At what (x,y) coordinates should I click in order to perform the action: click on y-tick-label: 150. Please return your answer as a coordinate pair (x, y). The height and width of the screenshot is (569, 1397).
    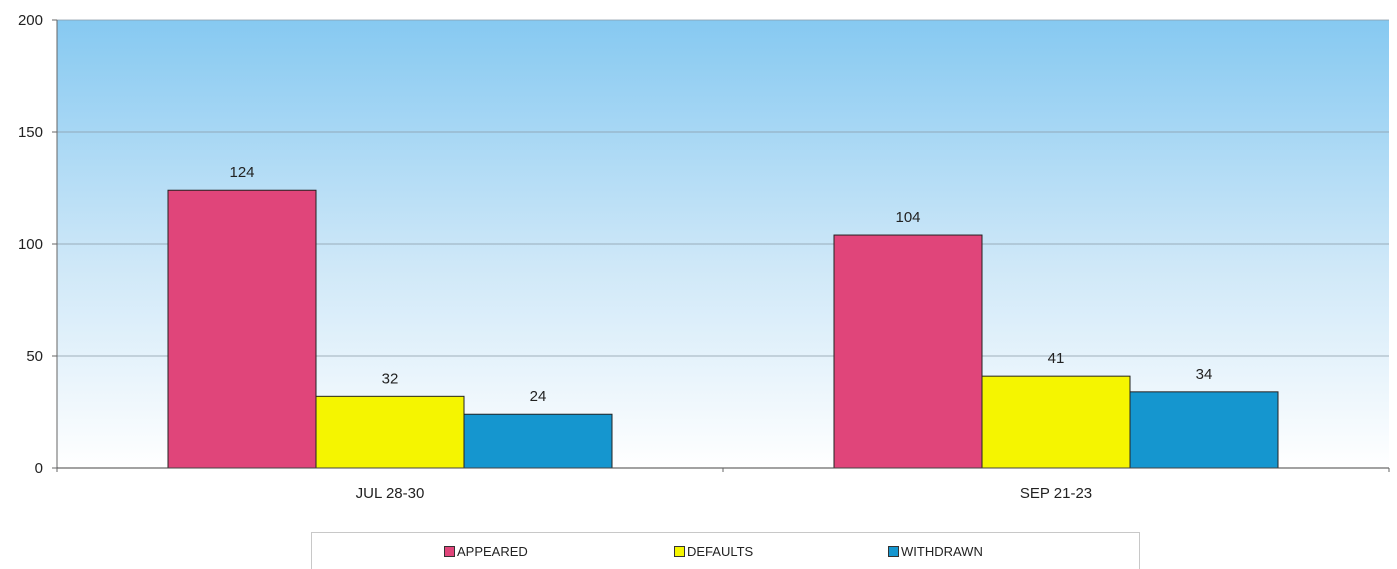
    Looking at the image, I should click on (30, 132).